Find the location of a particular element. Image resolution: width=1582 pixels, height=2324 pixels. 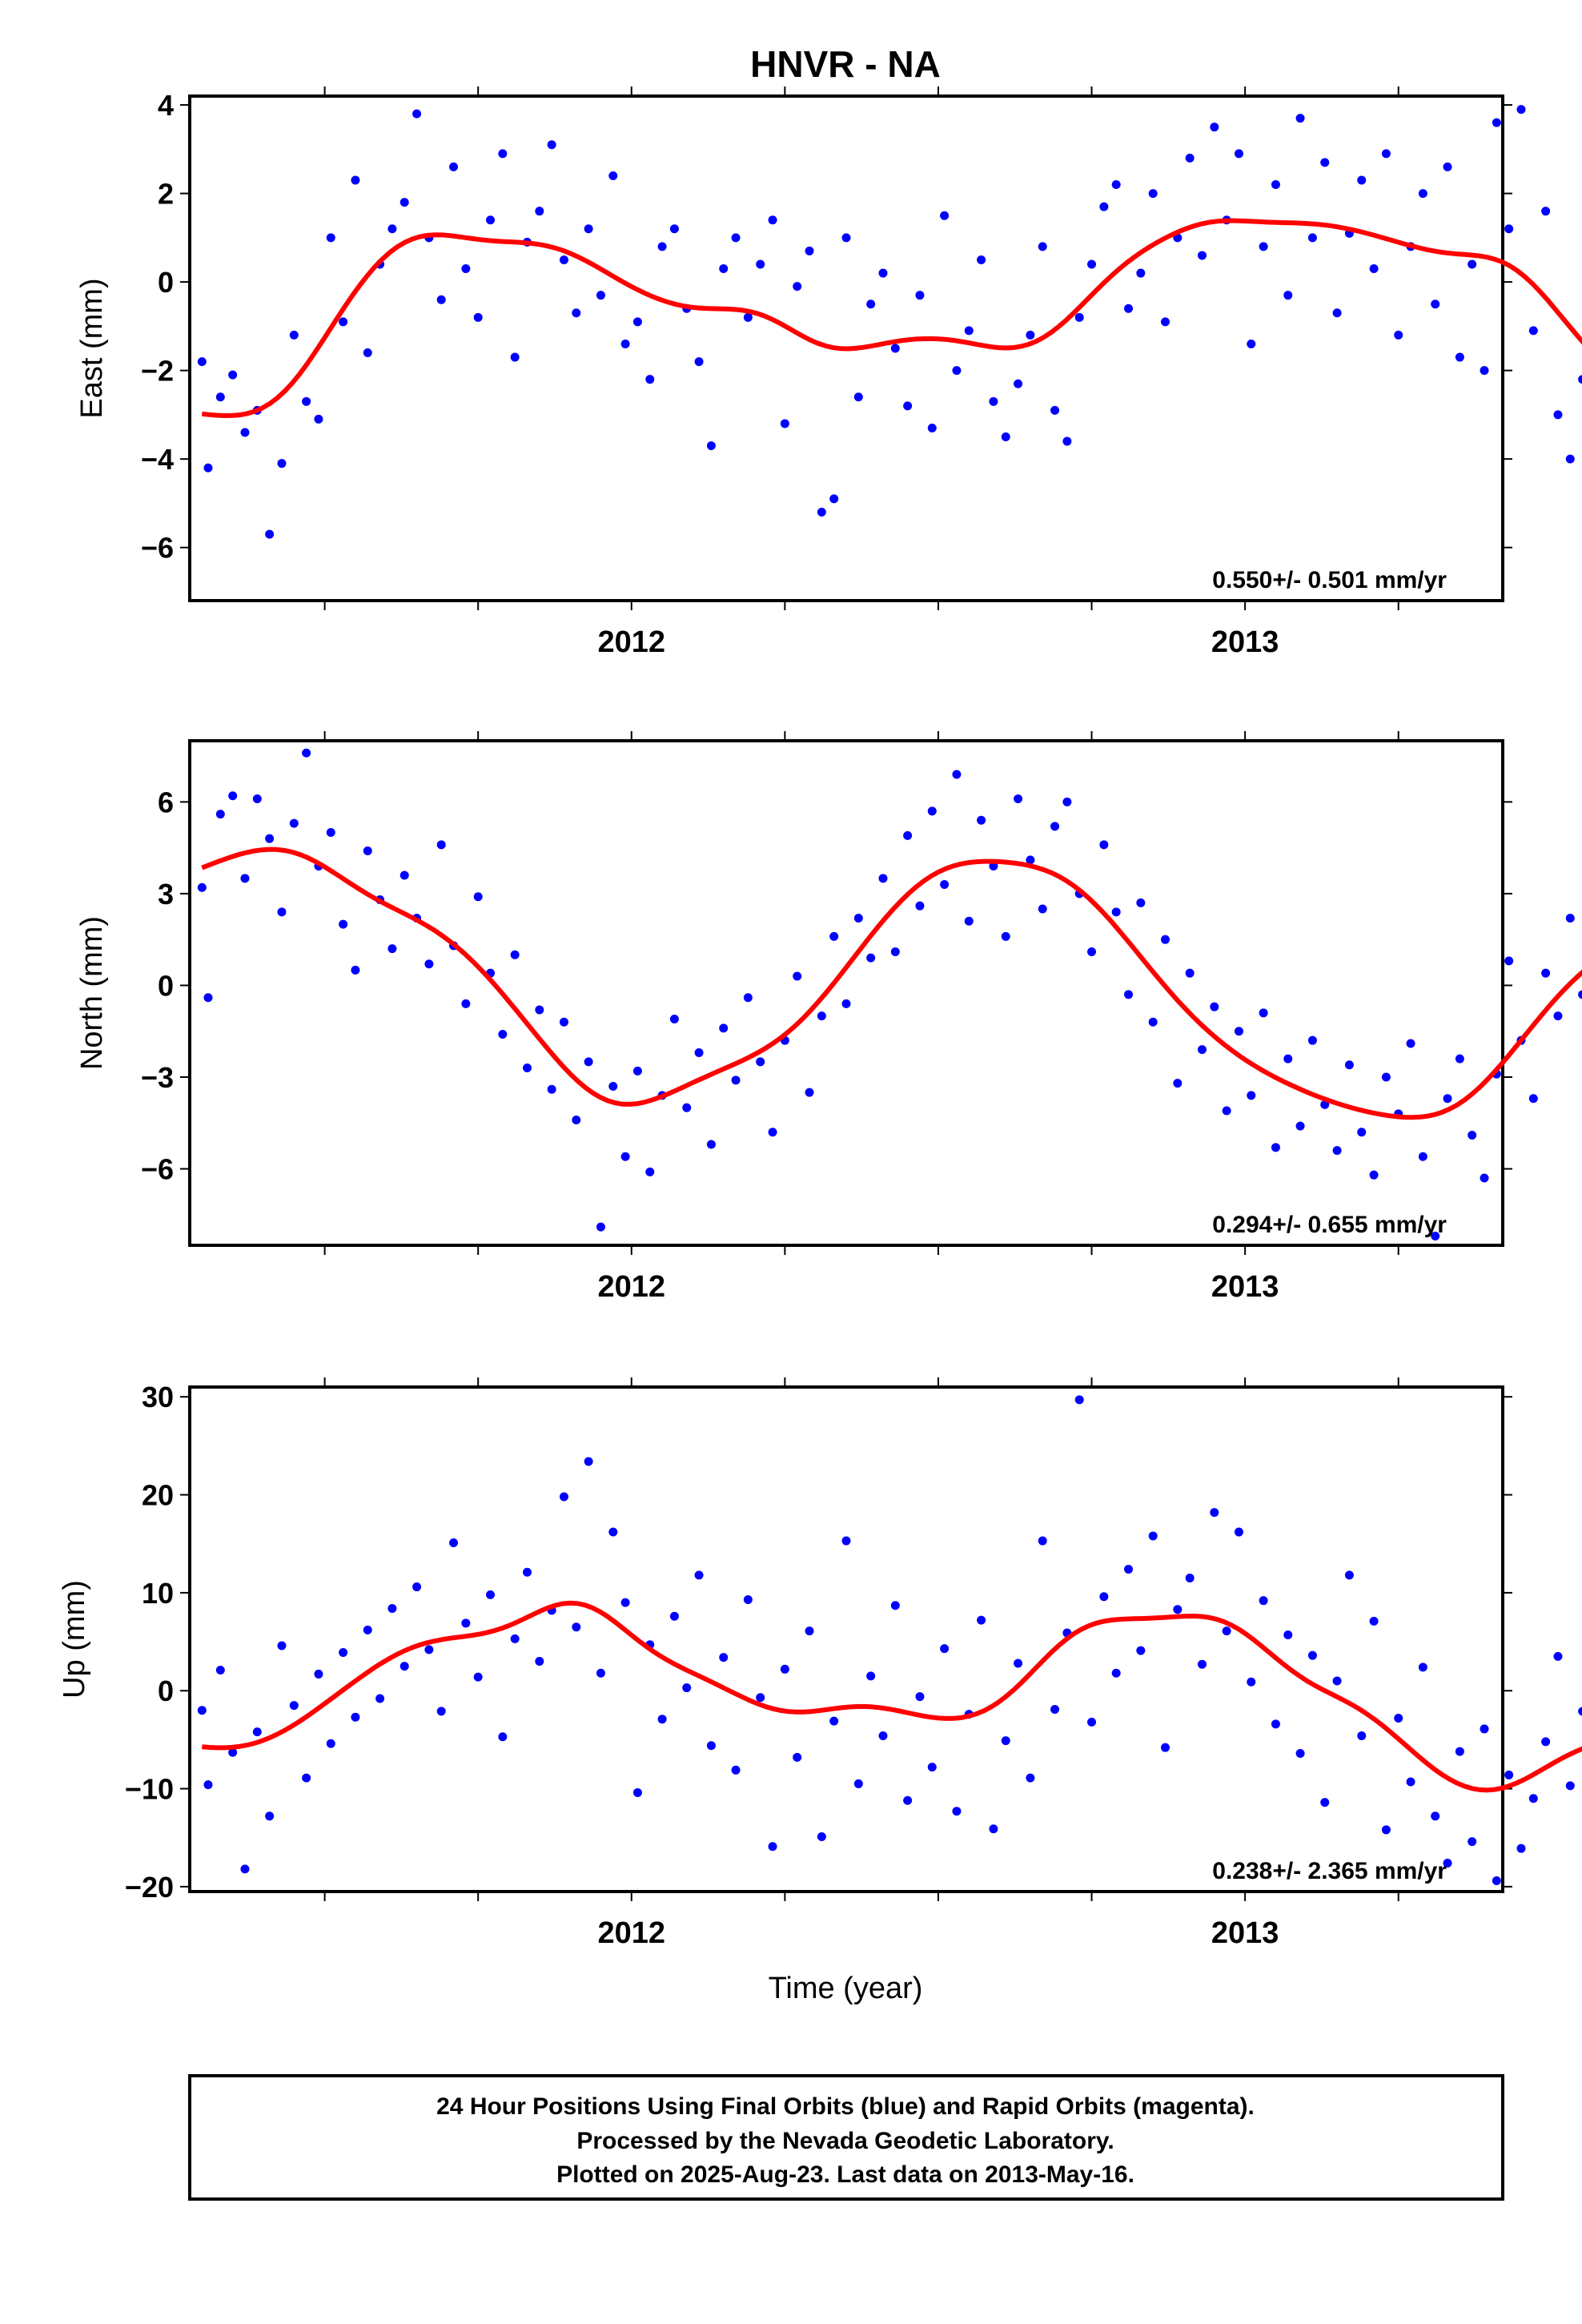

up-y-axis-label: Up (mm) is located at coordinates (74, 1639).